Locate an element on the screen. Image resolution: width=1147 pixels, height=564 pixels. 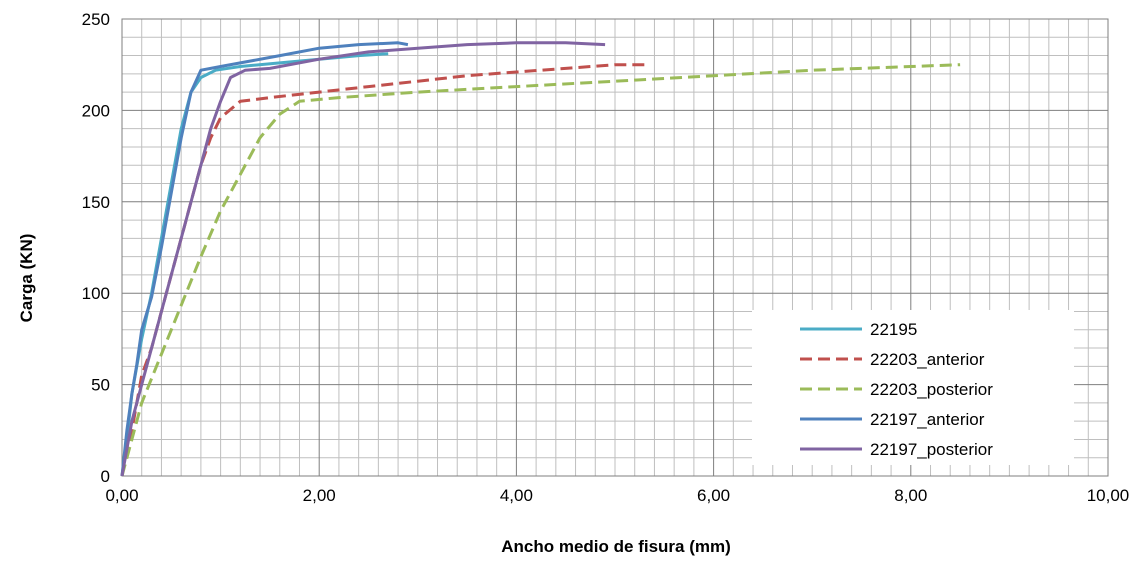
legend-label: 22195 is located at coordinates (893, 329).